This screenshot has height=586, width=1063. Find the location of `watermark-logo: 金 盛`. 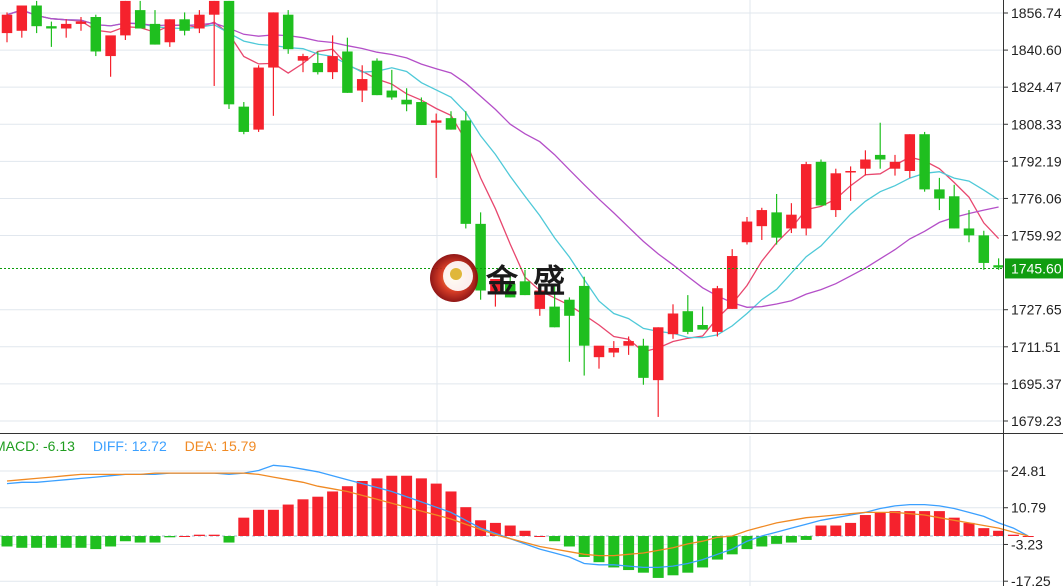

watermark-logo: 金 盛 is located at coordinates (503, 280).